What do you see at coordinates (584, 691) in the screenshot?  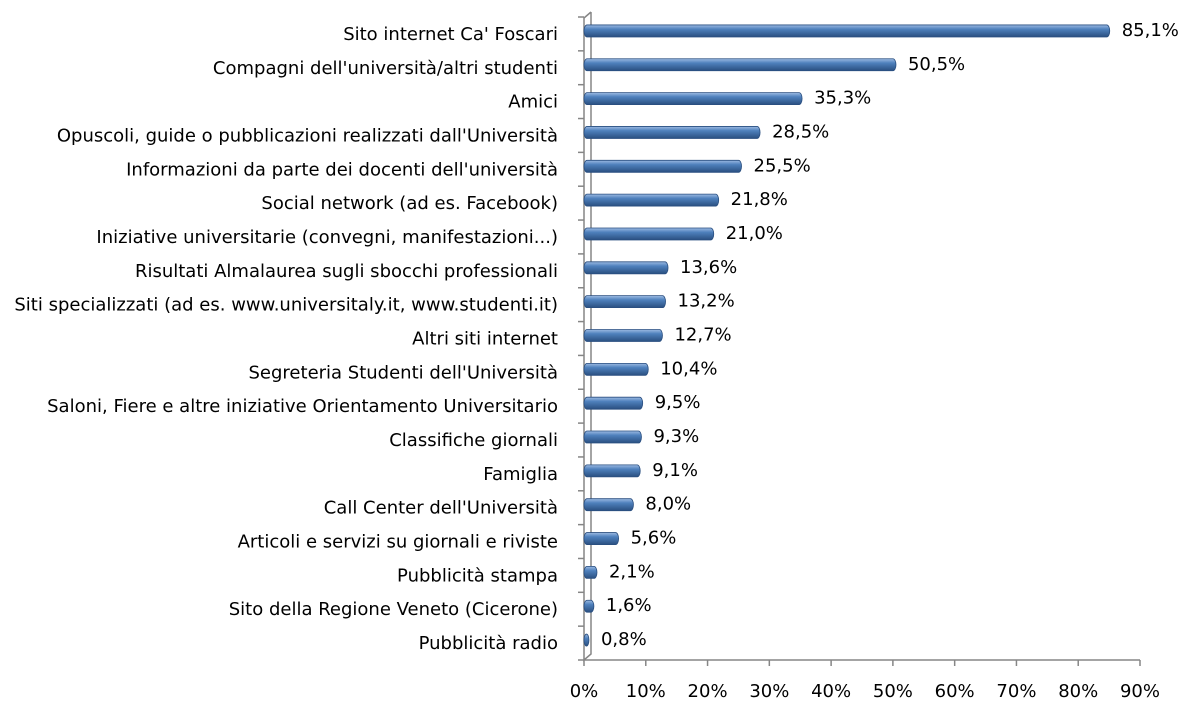 I see `x-tick-label: 0%` at bounding box center [584, 691].